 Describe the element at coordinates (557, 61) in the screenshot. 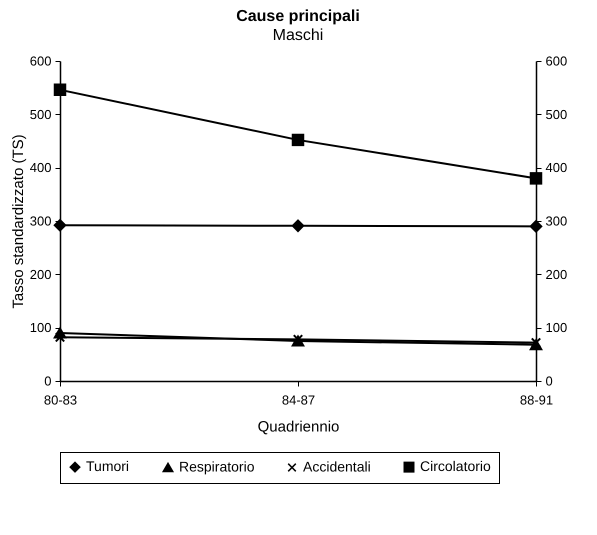

I see `y2-tick-label: 600` at that location.